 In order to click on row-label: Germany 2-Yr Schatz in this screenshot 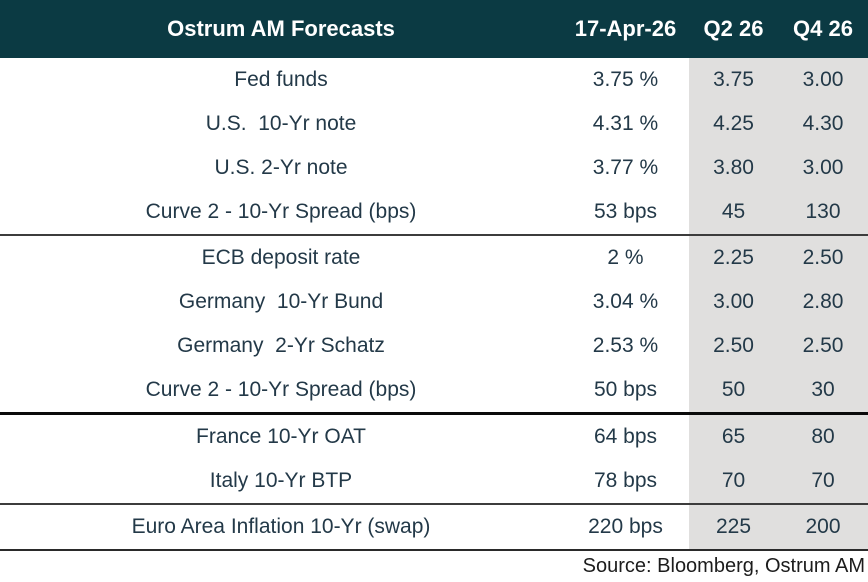, I will do `click(281, 345)`.